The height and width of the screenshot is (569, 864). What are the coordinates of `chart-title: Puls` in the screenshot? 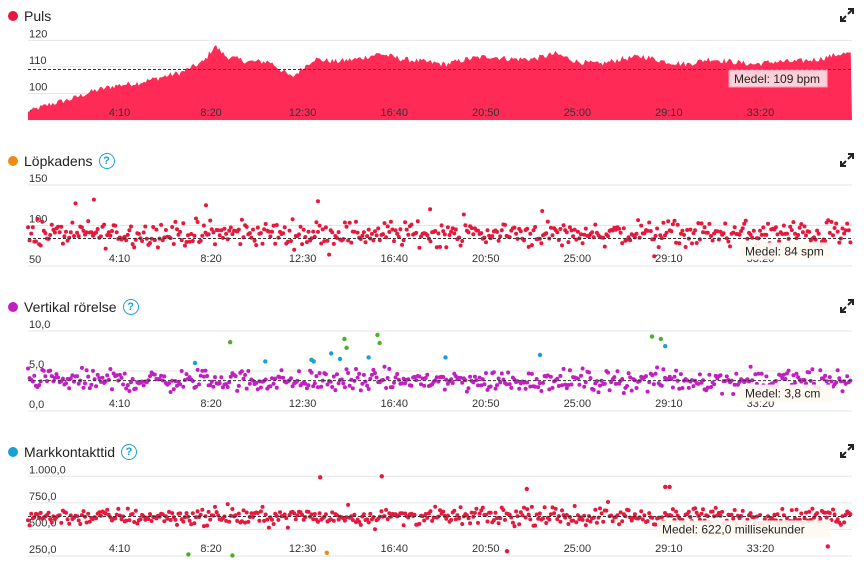 It's located at (38, 16).